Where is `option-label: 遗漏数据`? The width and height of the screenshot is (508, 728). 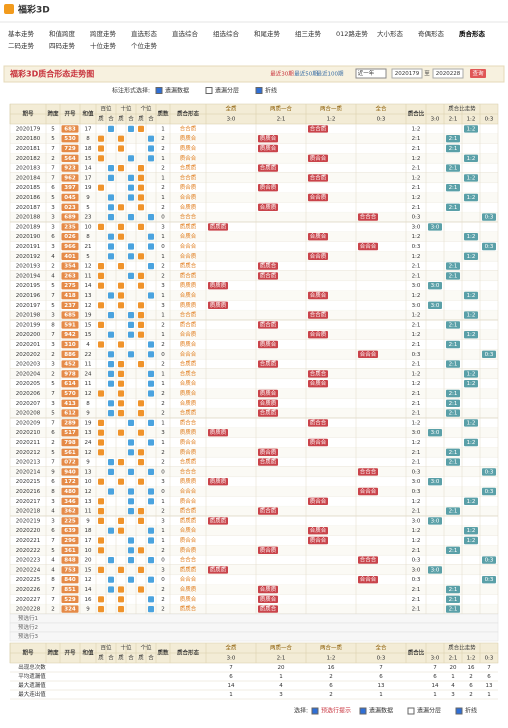 option-label: 遗漏数据 is located at coordinates (177, 91).